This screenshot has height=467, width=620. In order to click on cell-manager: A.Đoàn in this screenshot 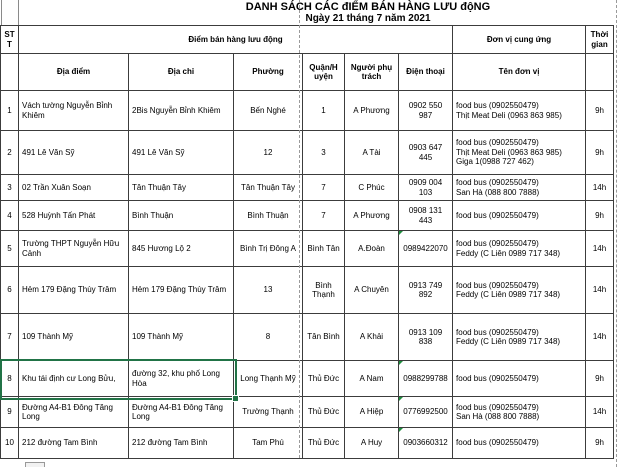, I will do `click(371, 248)`.